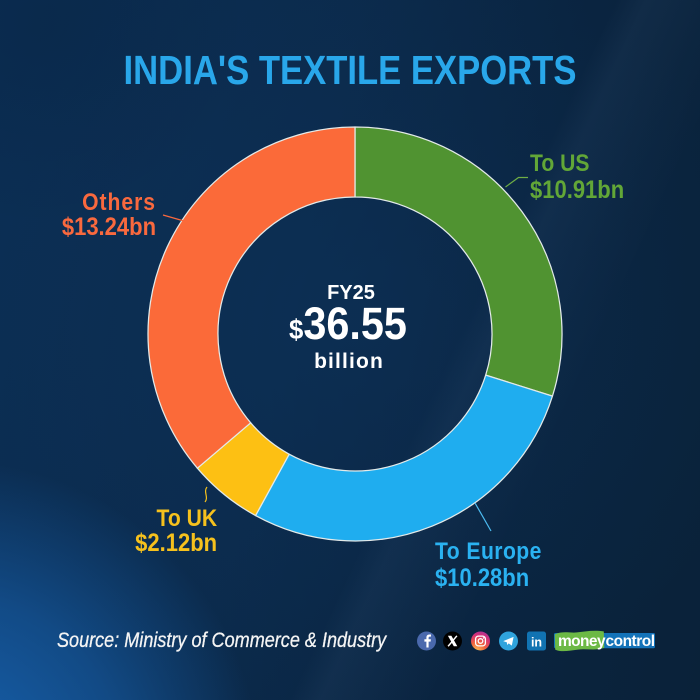 This screenshot has height=700, width=700. I want to click on svg-text: in, so click(536, 642).